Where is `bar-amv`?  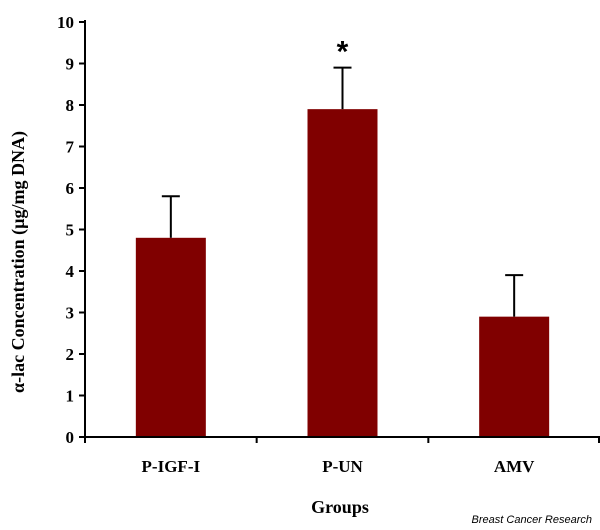 bar-amv is located at coordinates (514, 376).